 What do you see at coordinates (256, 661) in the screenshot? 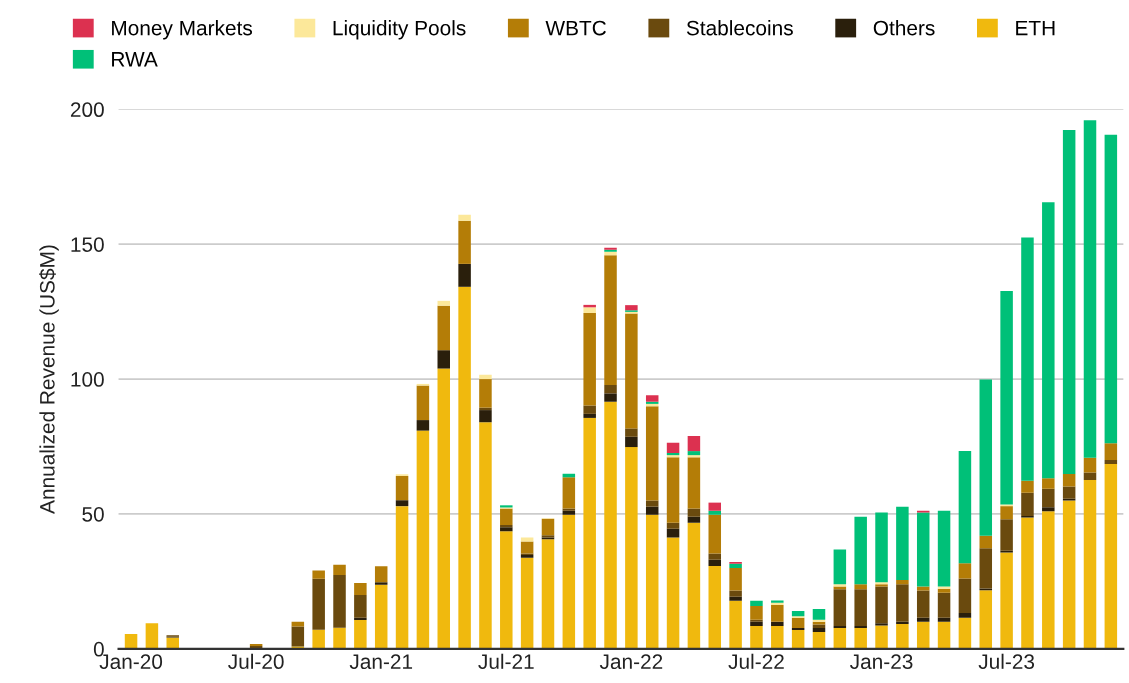
I see `x-tick-label: Jul-20` at bounding box center [256, 661].